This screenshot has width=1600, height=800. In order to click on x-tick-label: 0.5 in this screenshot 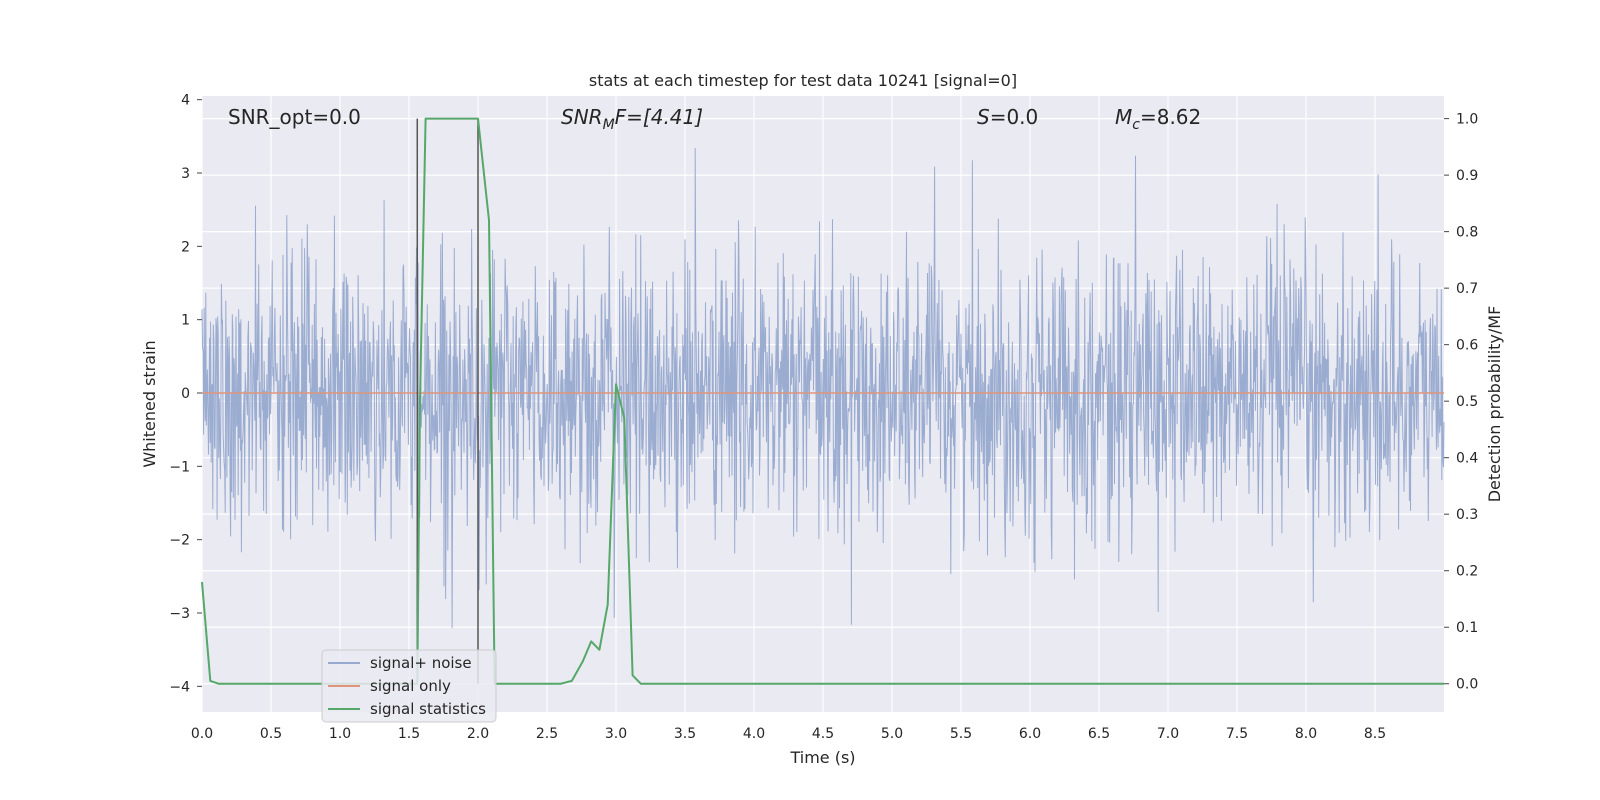, I will do `click(271, 734)`.